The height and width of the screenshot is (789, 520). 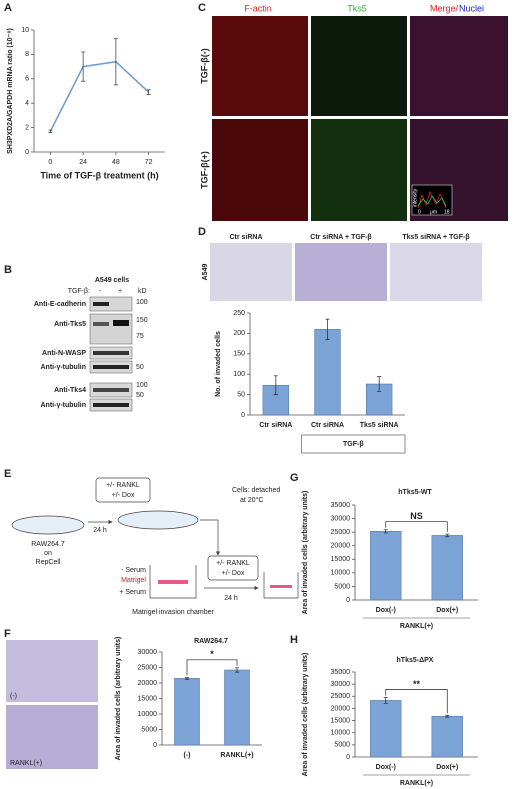 I want to click on schematic, so click(x=155, y=538).